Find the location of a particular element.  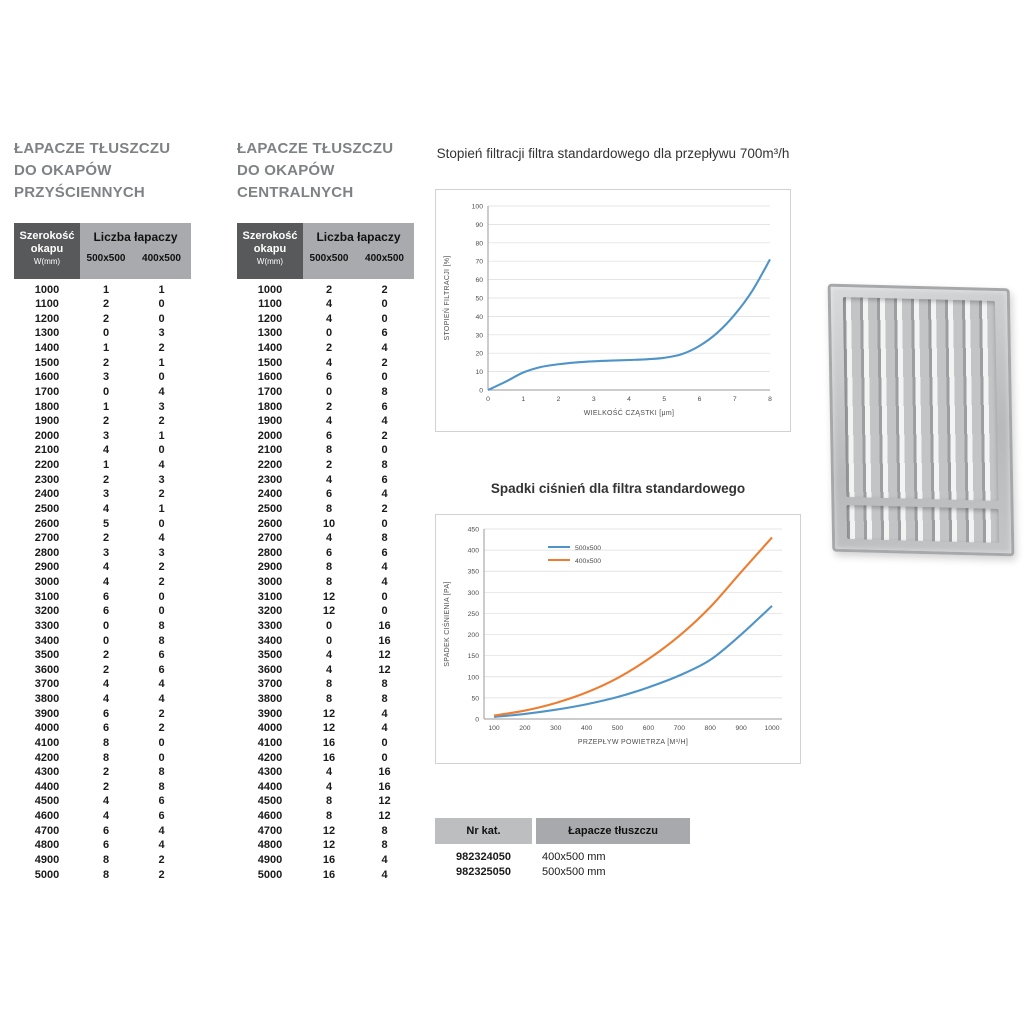

svg-text: 300 is located at coordinates (474, 593).